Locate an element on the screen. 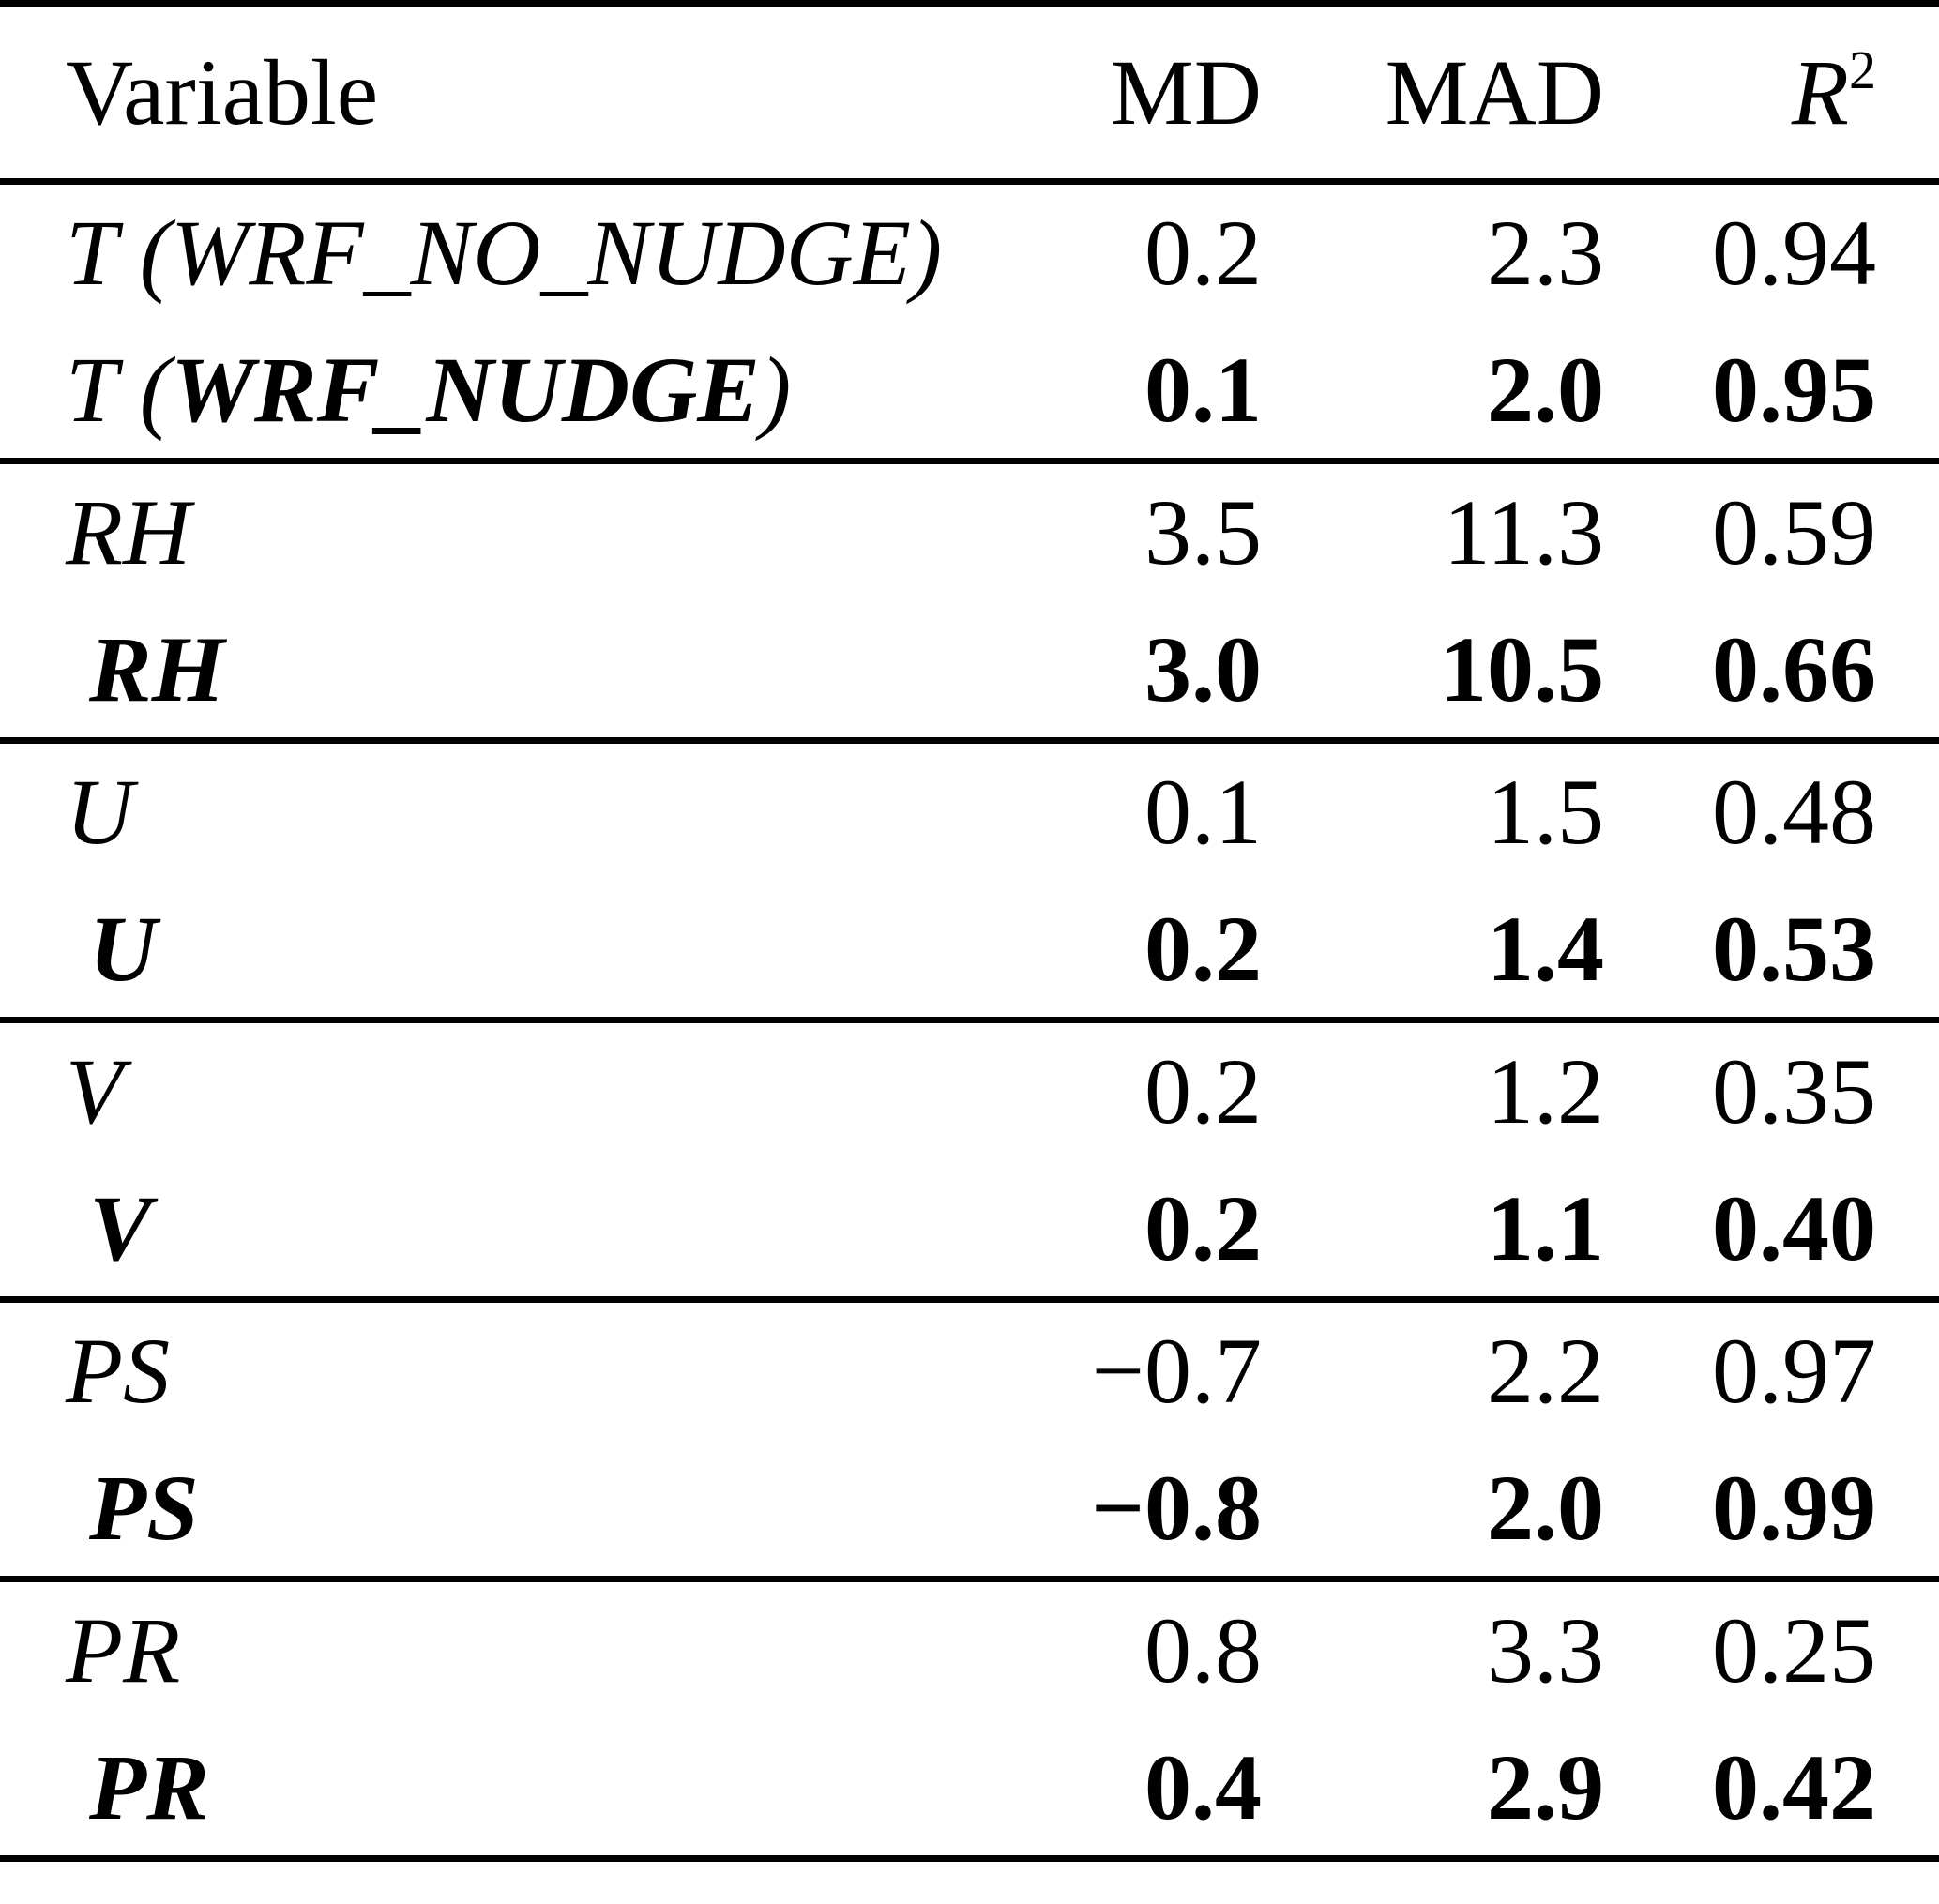  table-row: T (WRF_NO_NUDGE) 0.2 2.3 0.94 is located at coordinates (969, 252).